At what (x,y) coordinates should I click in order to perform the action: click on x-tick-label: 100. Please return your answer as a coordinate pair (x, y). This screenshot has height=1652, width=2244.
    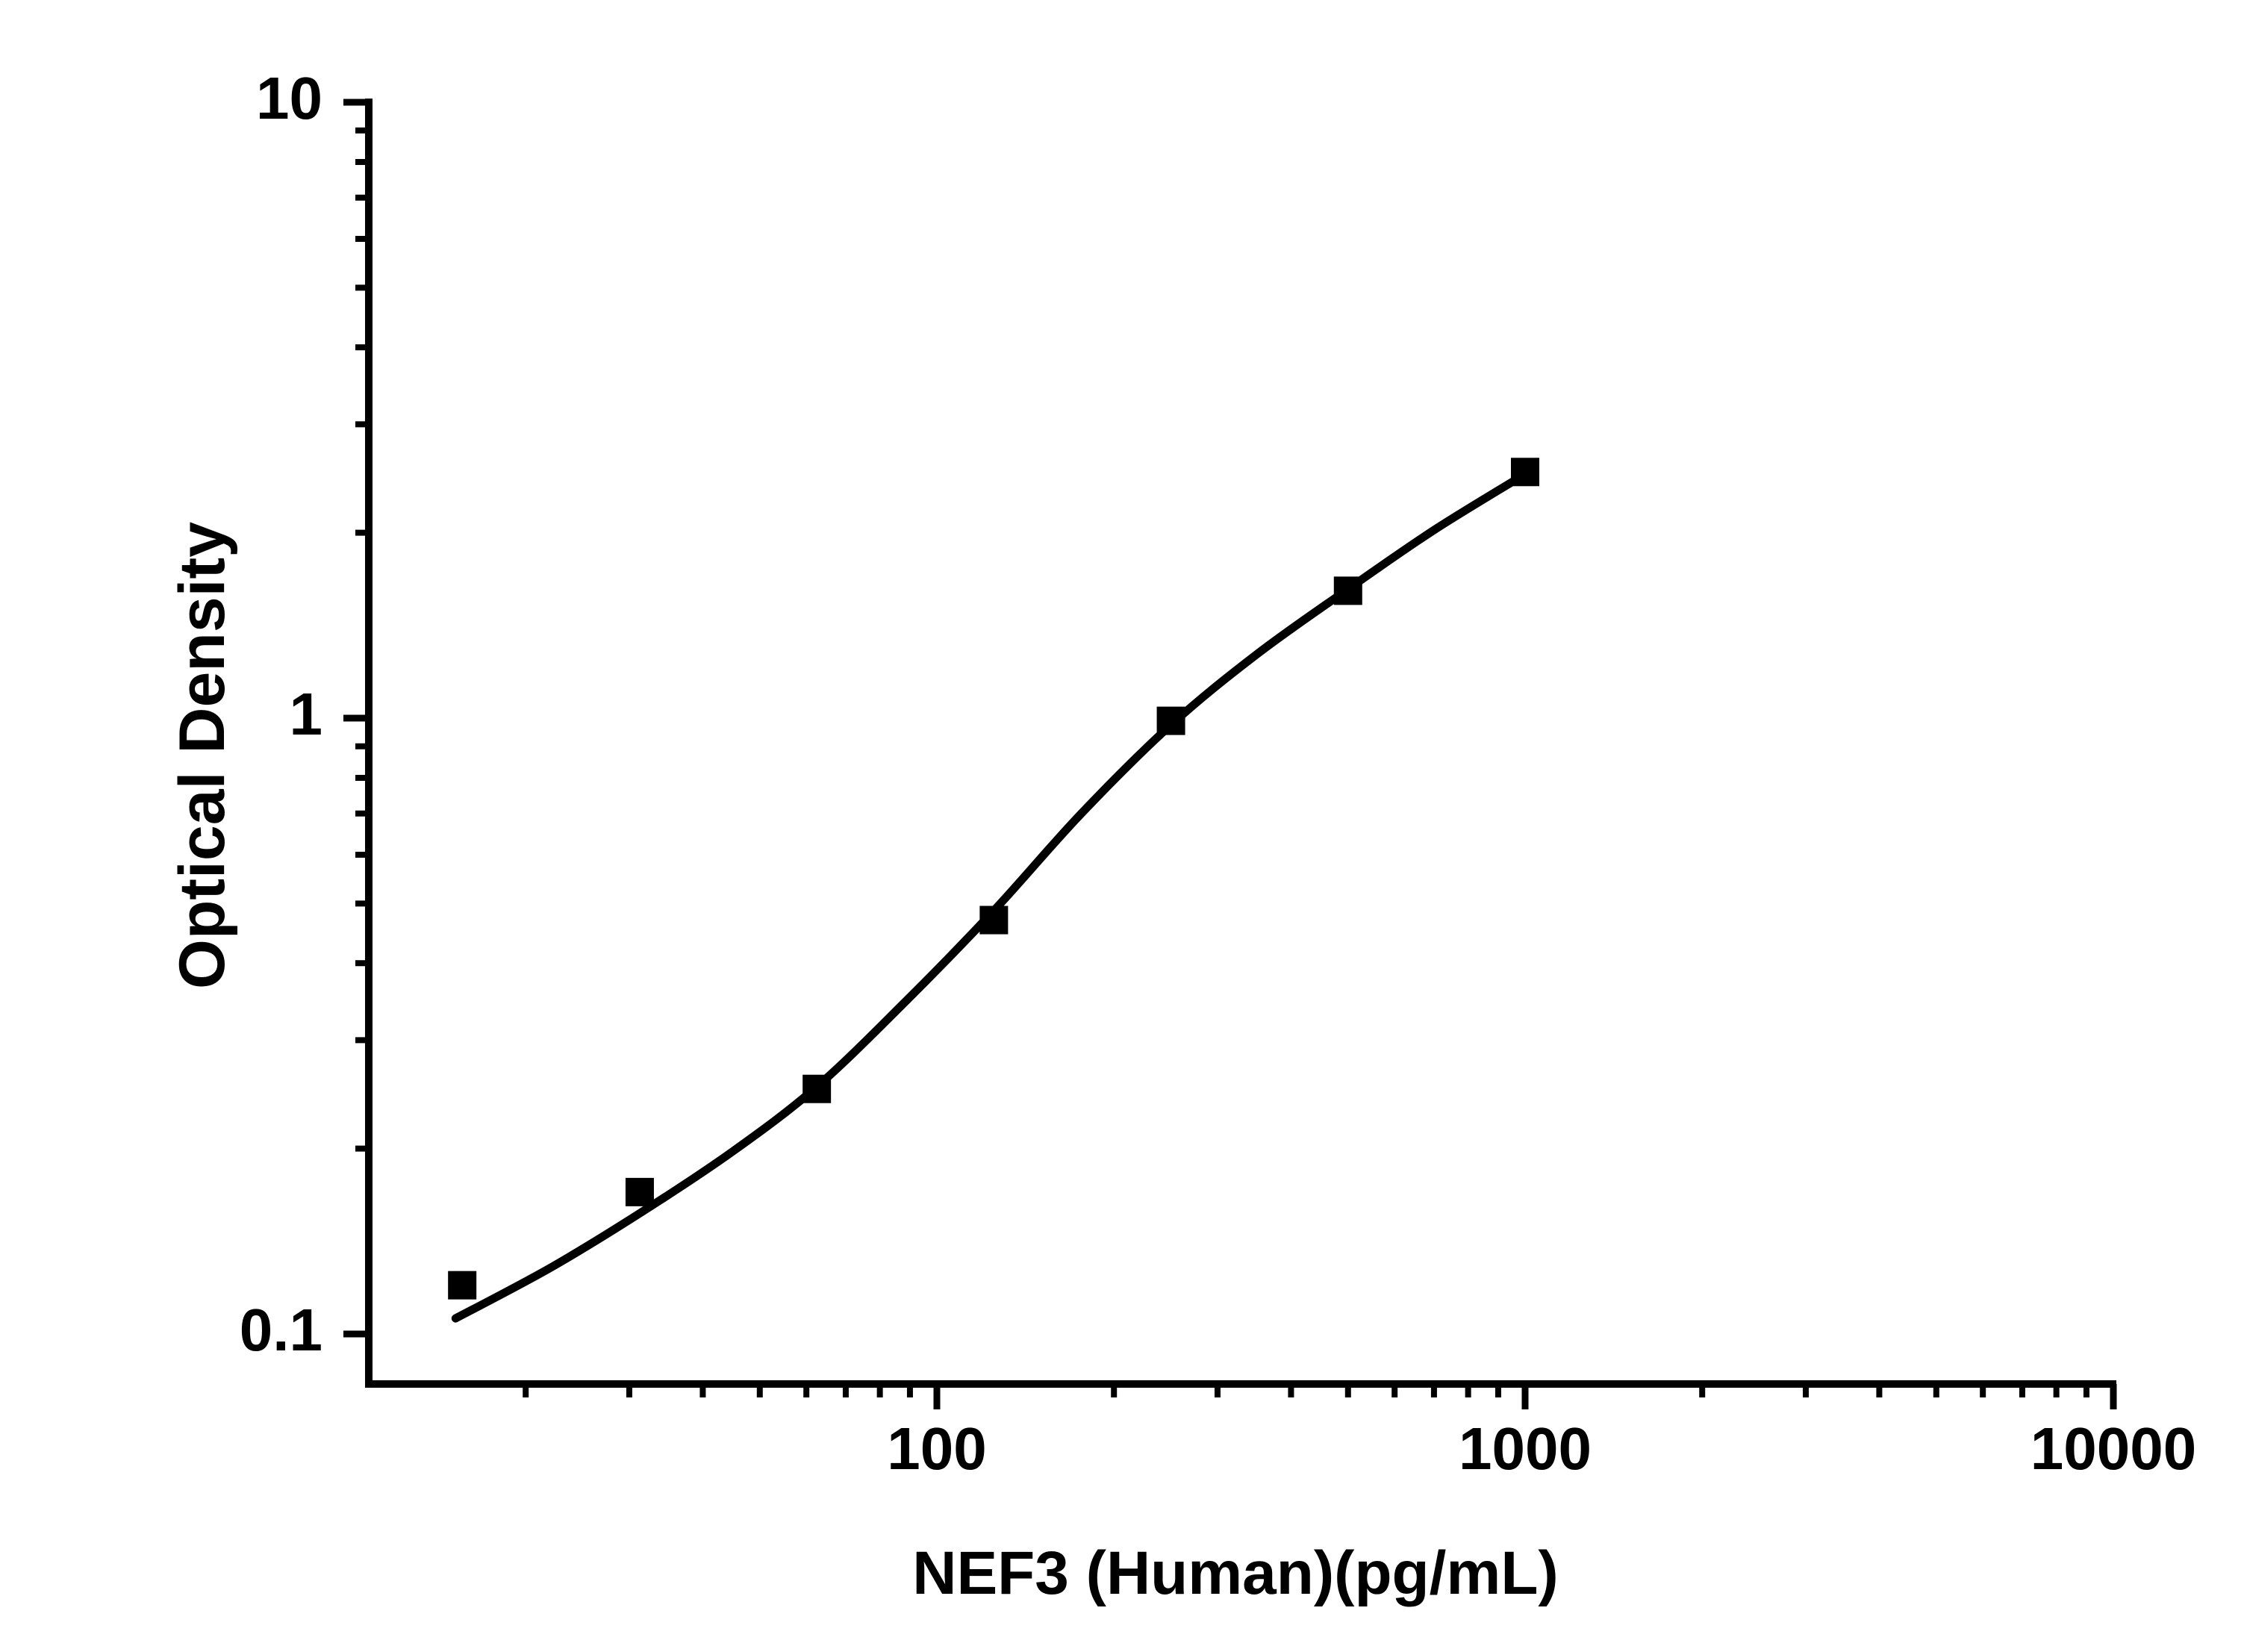
    Looking at the image, I should click on (936, 1448).